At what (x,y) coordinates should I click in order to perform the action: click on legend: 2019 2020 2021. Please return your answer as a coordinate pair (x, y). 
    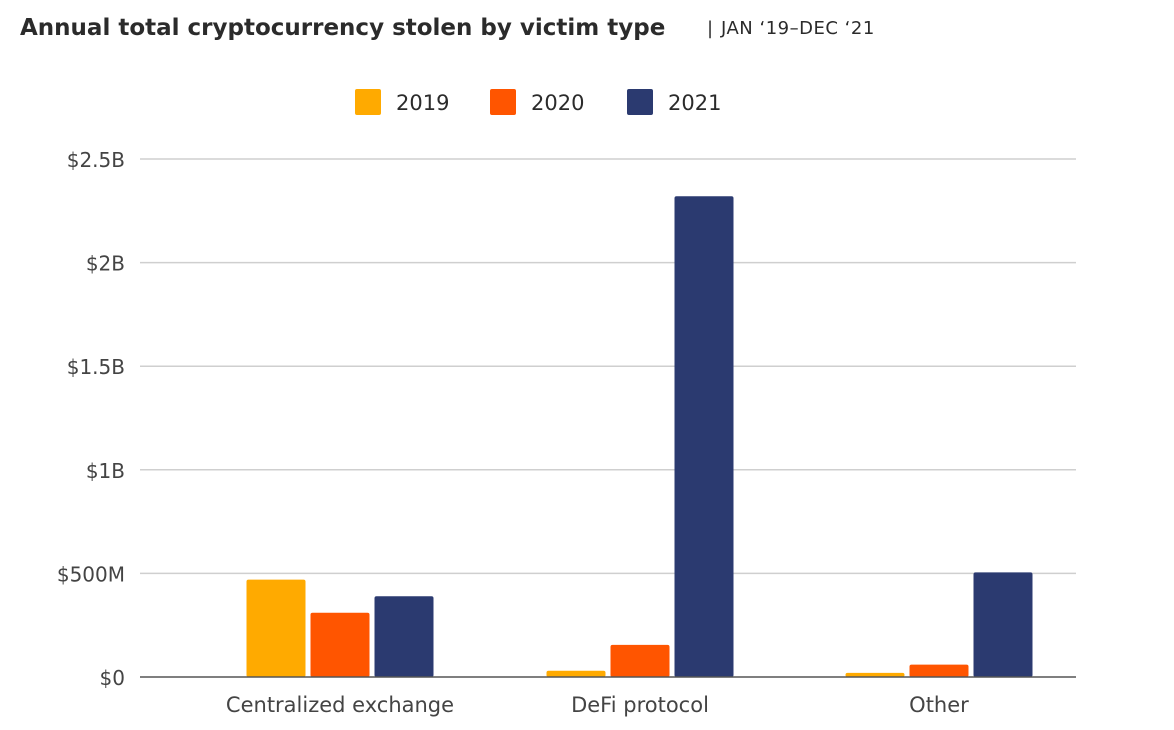
    Looking at the image, I should click on (538, 102).